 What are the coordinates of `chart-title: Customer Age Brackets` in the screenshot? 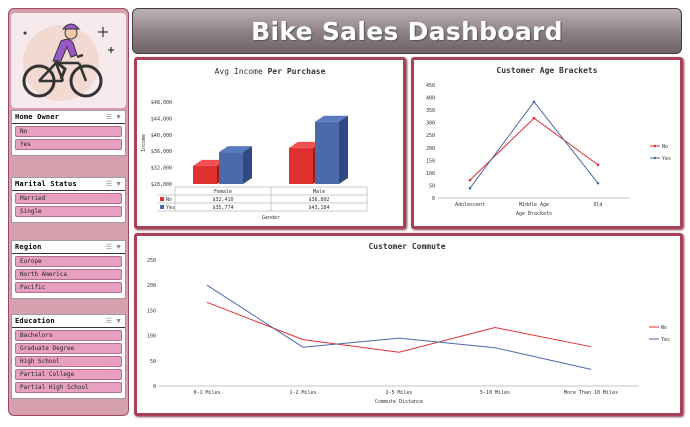 It's located at (546, 70).